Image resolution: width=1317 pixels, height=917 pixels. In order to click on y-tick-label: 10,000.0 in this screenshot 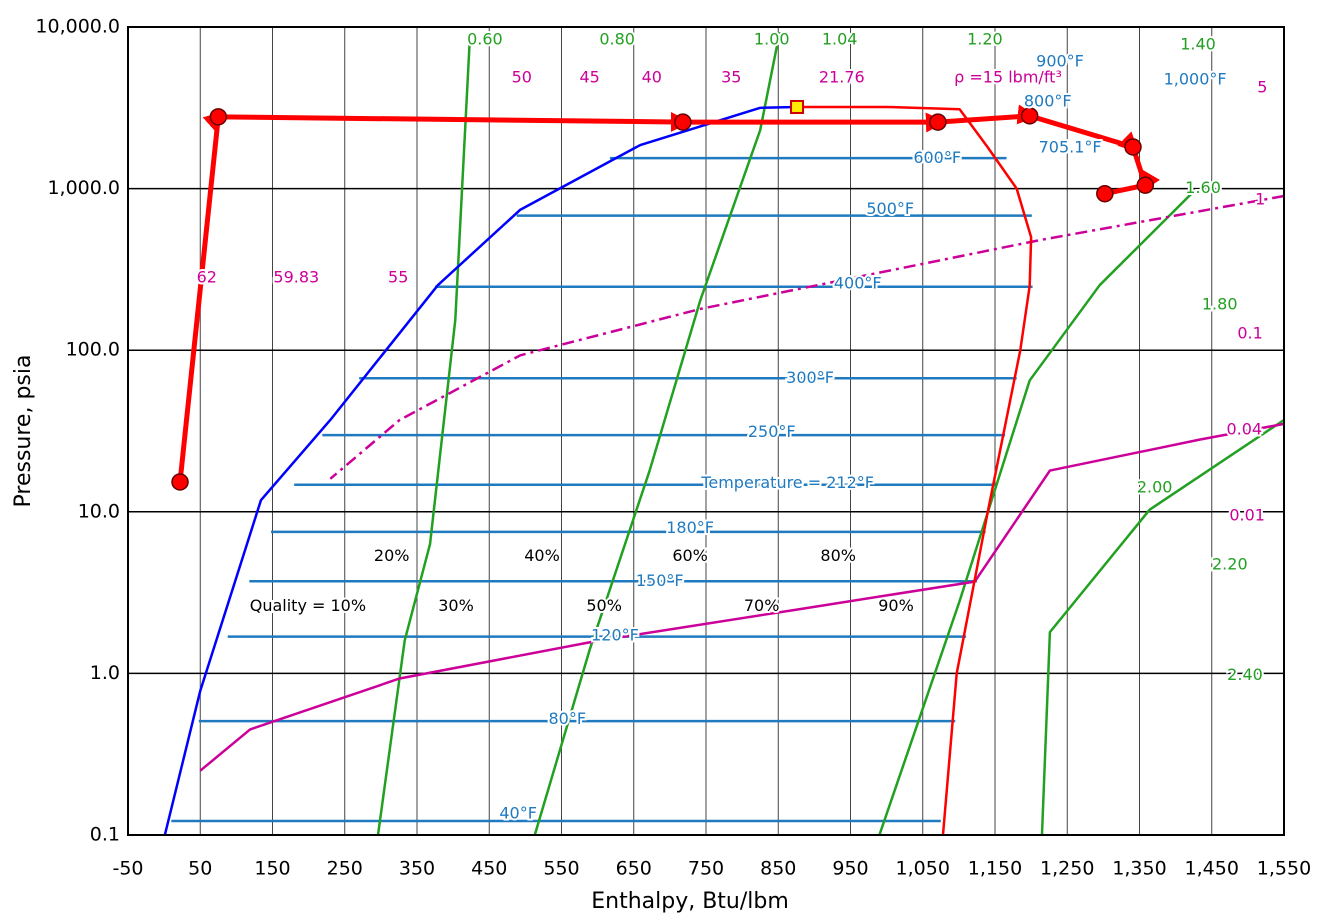, I will do `click(77, 27)`.